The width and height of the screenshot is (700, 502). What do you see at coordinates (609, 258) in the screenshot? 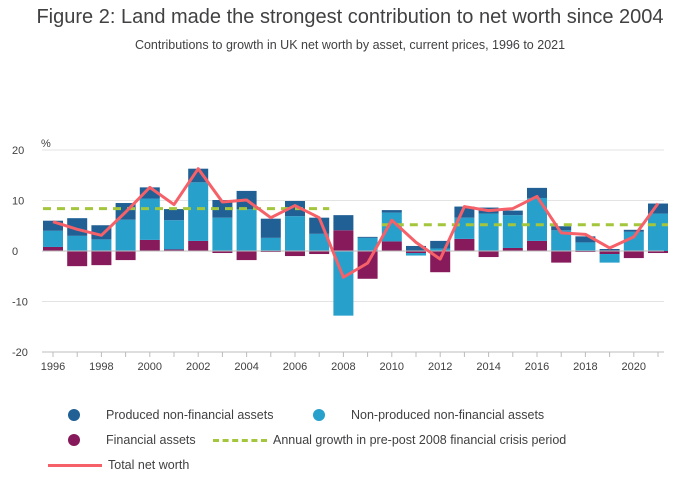
I see `bar-non-produced-non-financial-assets-2019` at bounding box center [609, 258].